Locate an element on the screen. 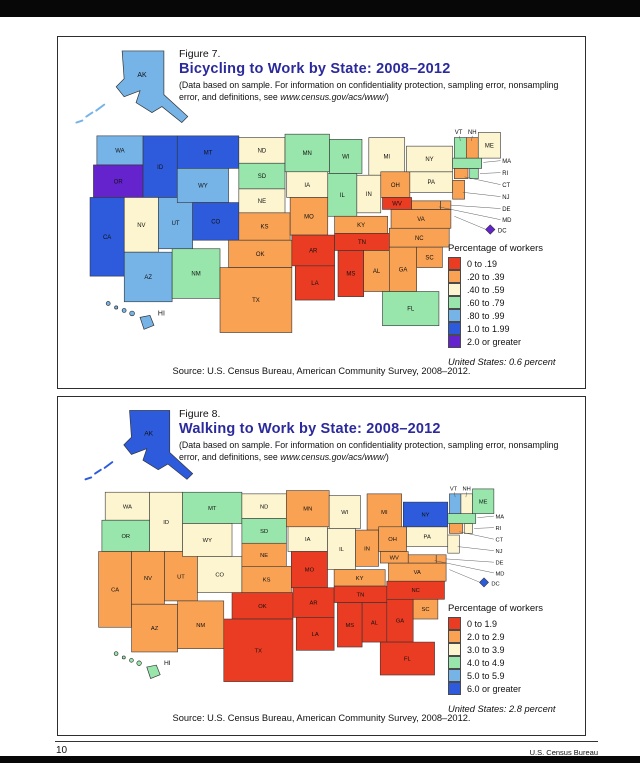  state-label-NY: NY is located at coordinates (426, 516).